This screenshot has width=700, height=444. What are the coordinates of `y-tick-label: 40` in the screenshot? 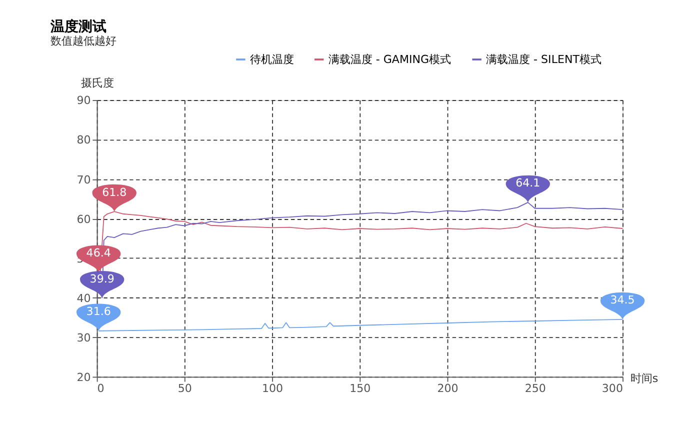 It's located at (83, 298).